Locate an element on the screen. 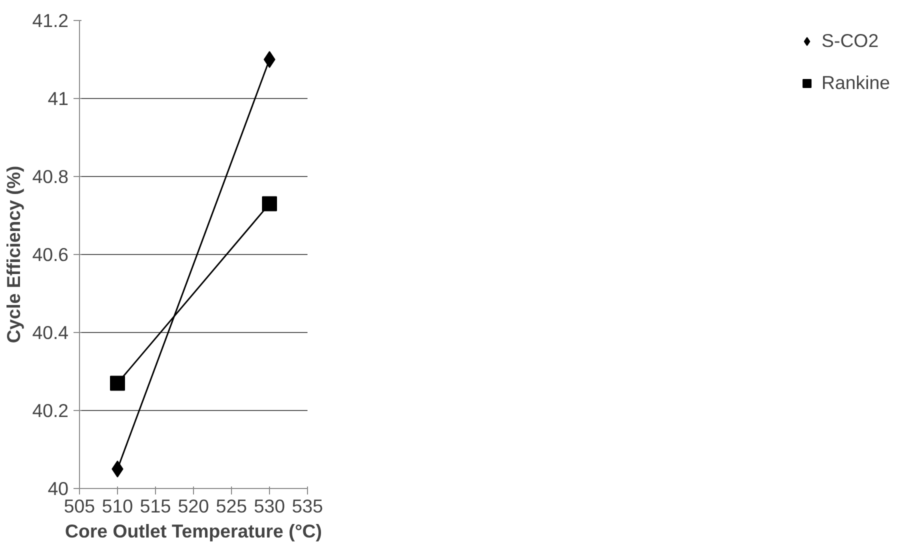 This screenshot has height=546, width=902. y-tick-label: 40.8 is located at coordinates (50, 176).